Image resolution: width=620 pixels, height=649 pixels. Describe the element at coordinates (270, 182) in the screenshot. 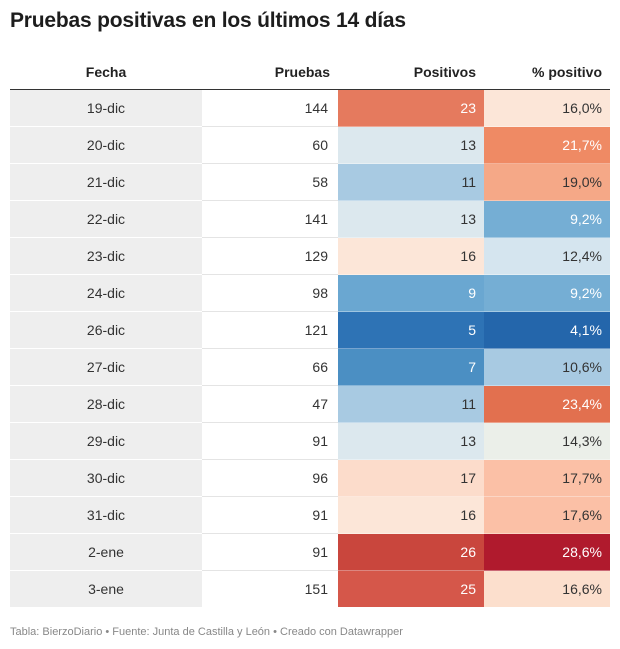

I see `cell-pruebas: 58` at that location.